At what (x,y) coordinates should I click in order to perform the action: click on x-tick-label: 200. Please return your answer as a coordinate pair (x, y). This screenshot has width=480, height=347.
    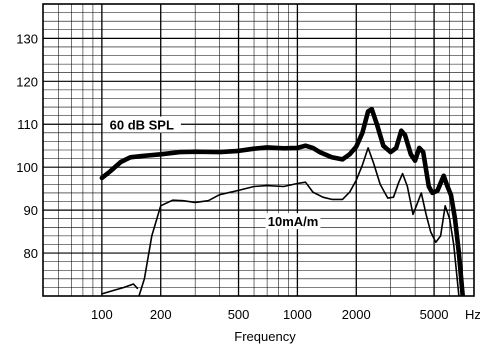
    Looking at the image, I should click on (161, 314).